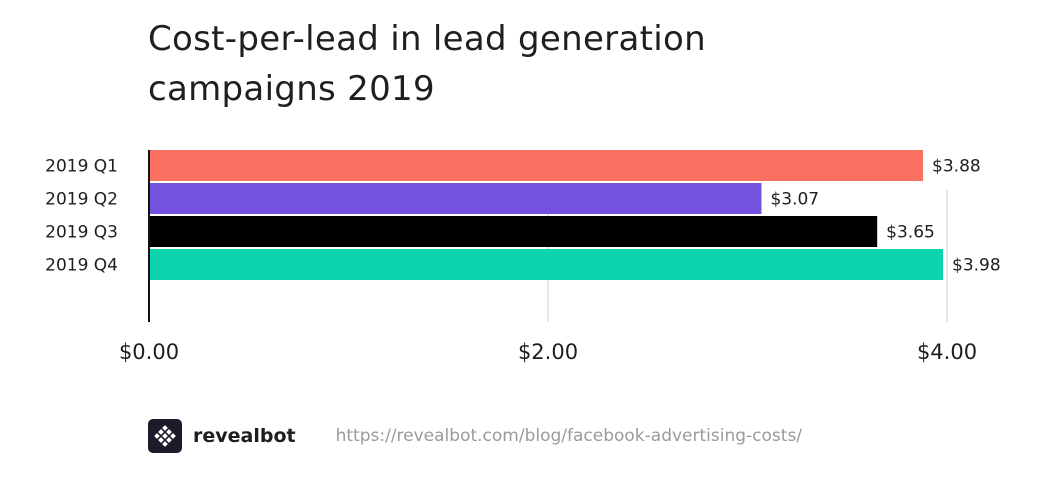 This screenshot has height=480, width=1044. Describe the element at coordinates (81, 167) in the screenshot. I see `category-label: 2019 Q1` at that location.